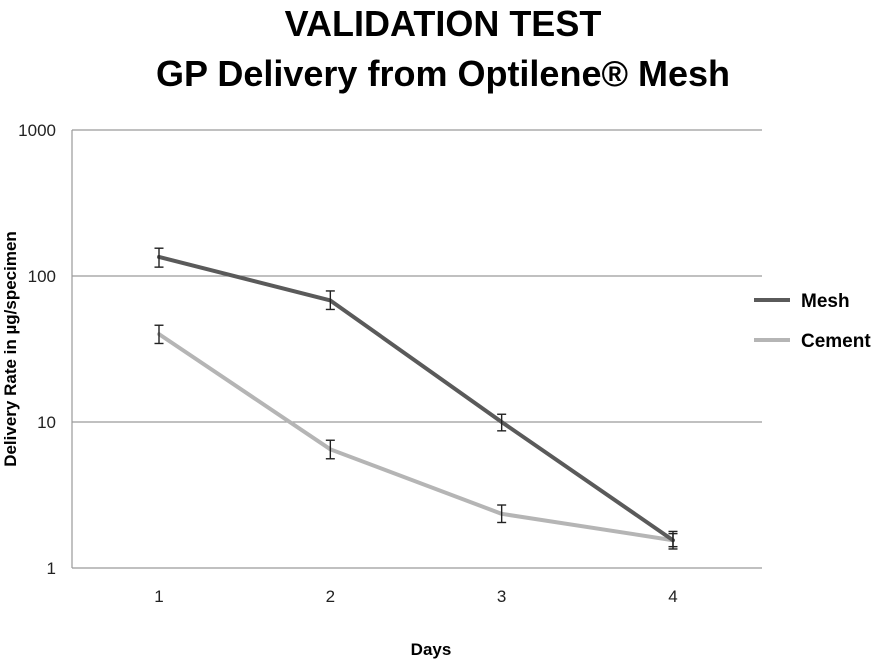  What do you see at coordinates (46, 422) in the screenshot?
I see `y-tick-label: 10` at bounding box center [46, 422].